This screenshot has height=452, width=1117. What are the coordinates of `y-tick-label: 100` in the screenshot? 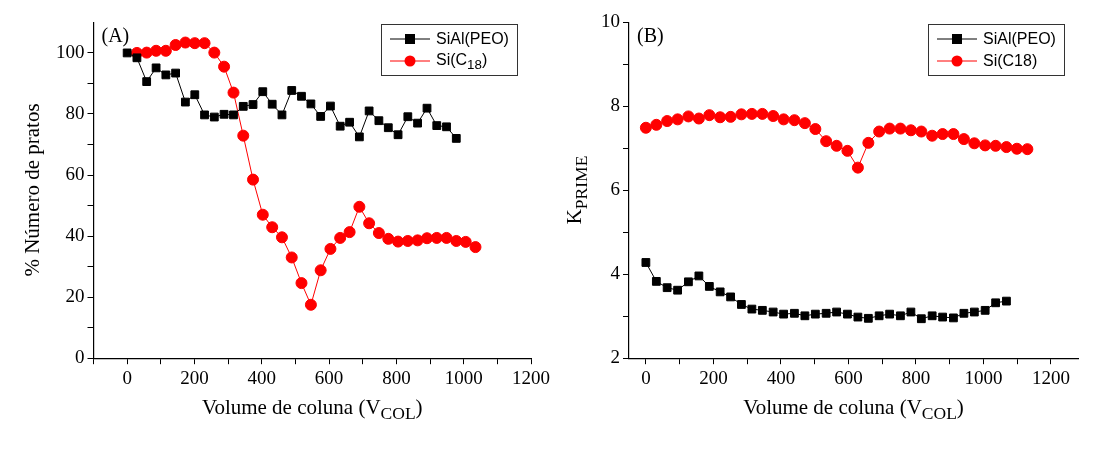 It's located at (70, 51).